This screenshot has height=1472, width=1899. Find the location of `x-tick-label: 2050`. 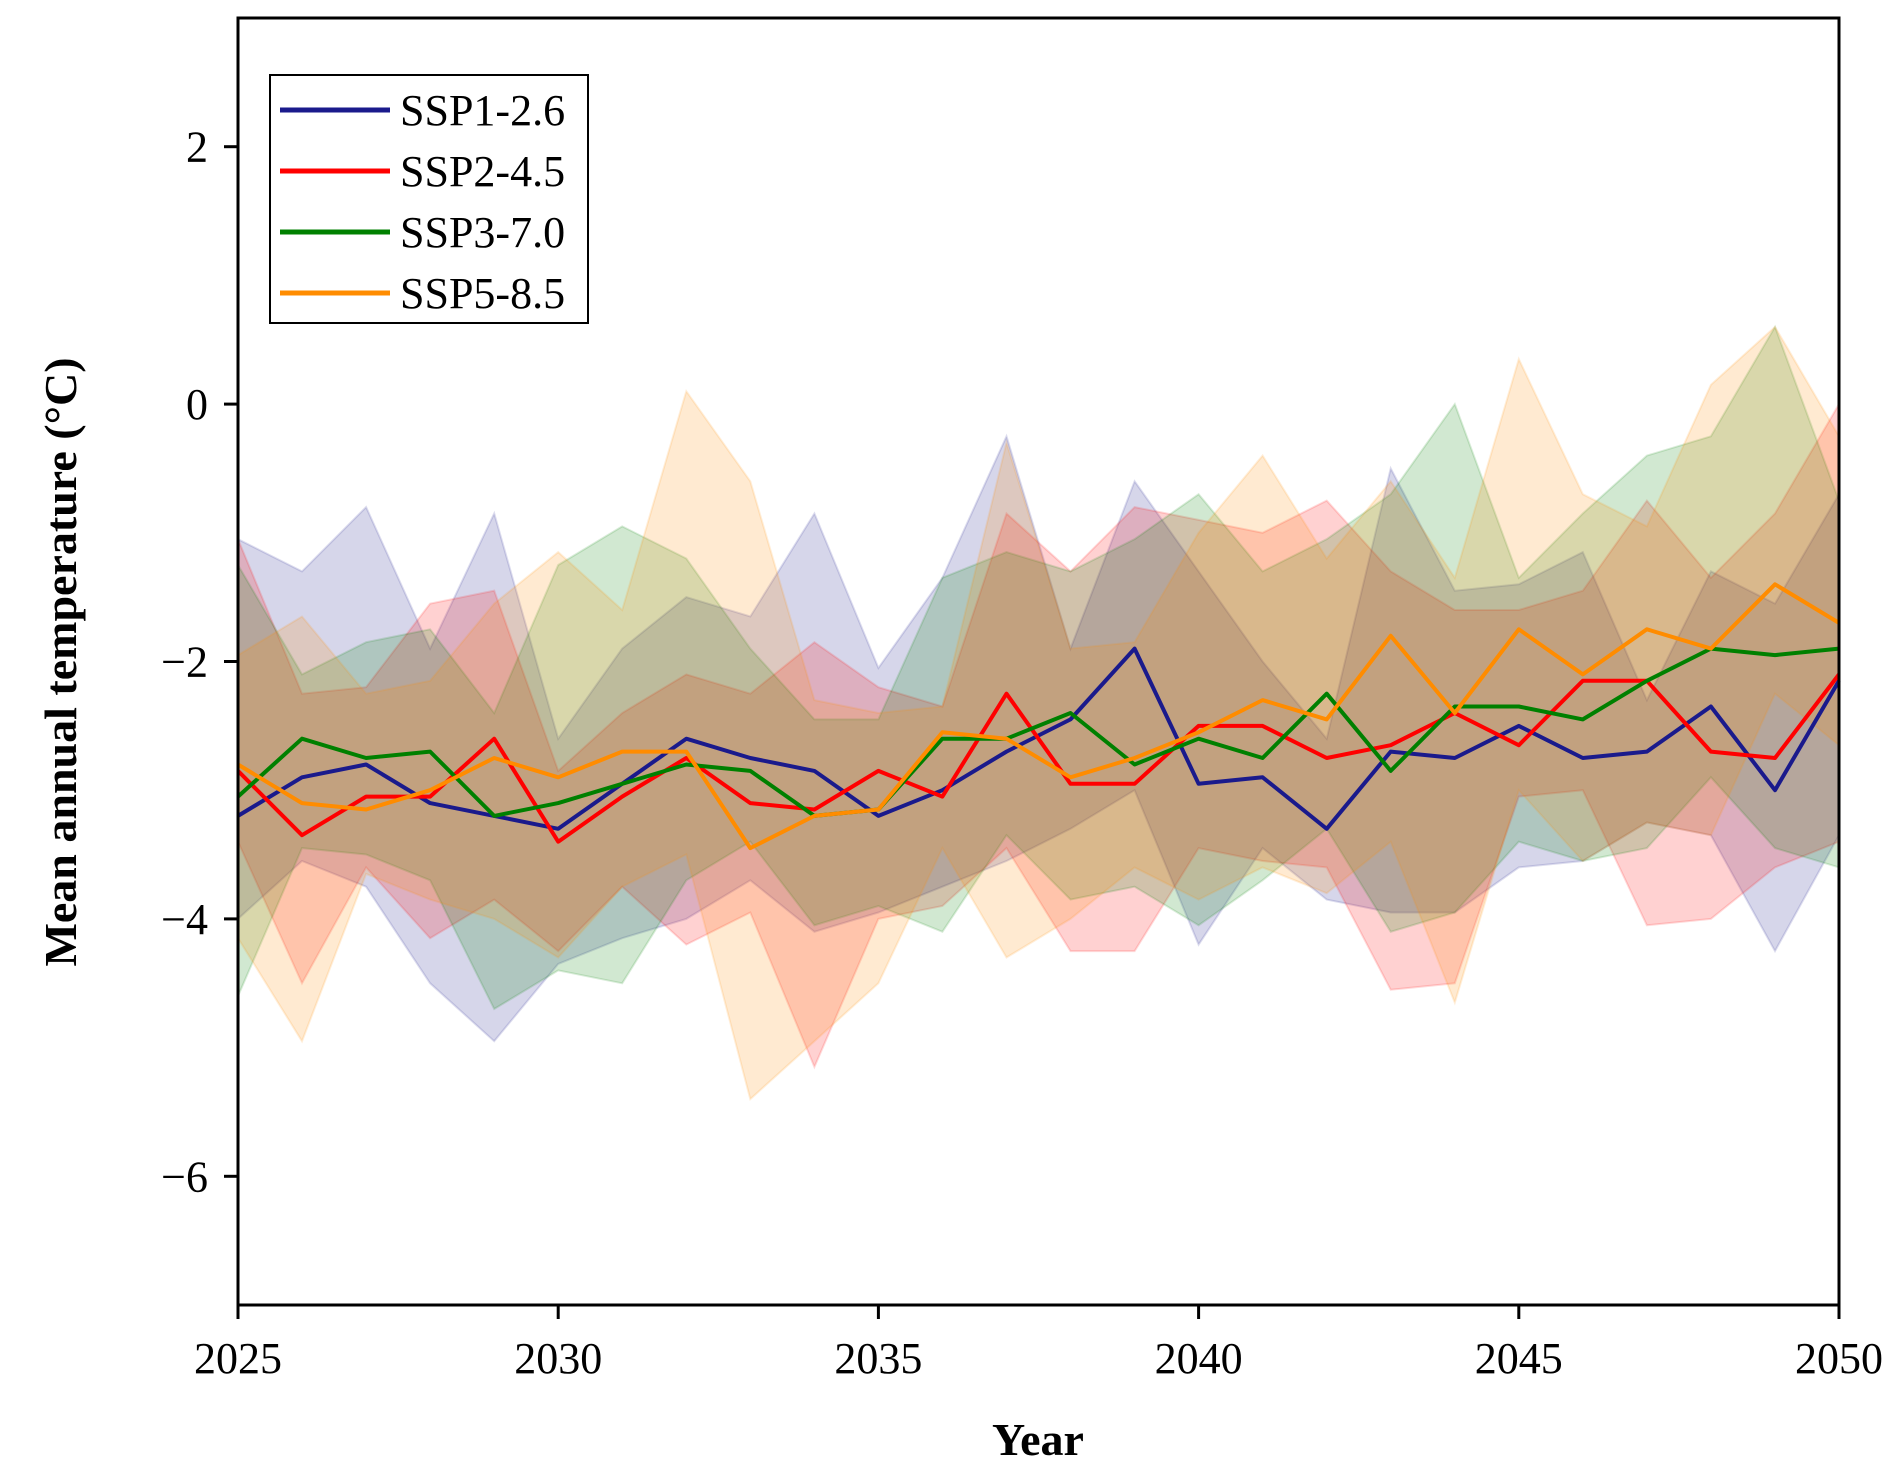

x-tick-label: 2050 is located at coordinates (1839, 1358).